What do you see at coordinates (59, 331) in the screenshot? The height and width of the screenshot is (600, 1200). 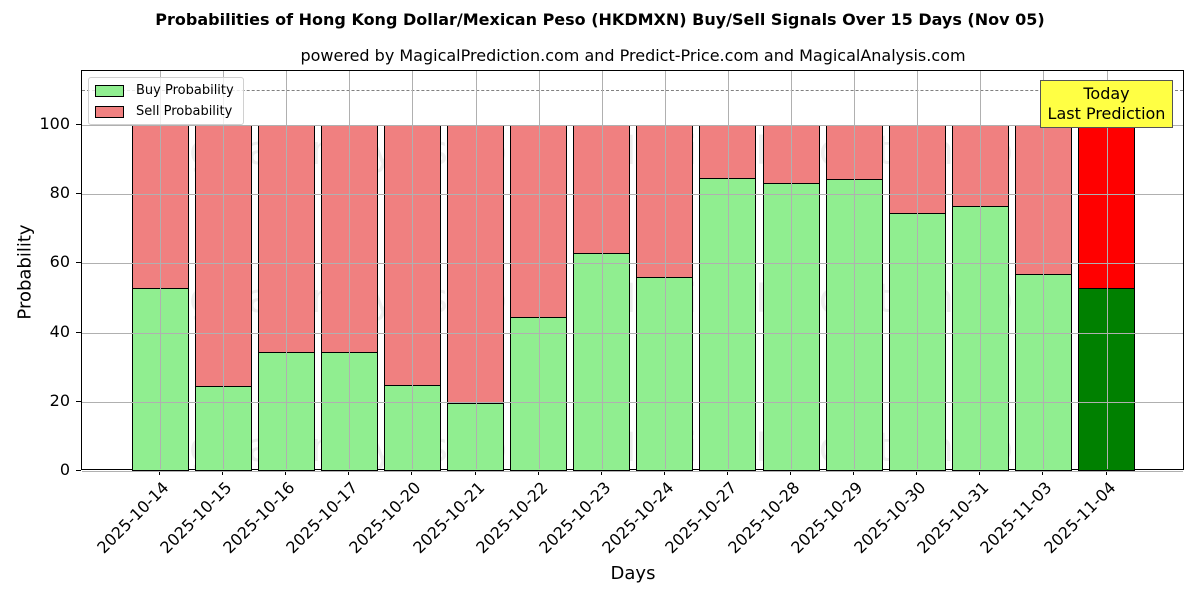 I see `y-tick-label: 40` at bounding box center [59, 331].